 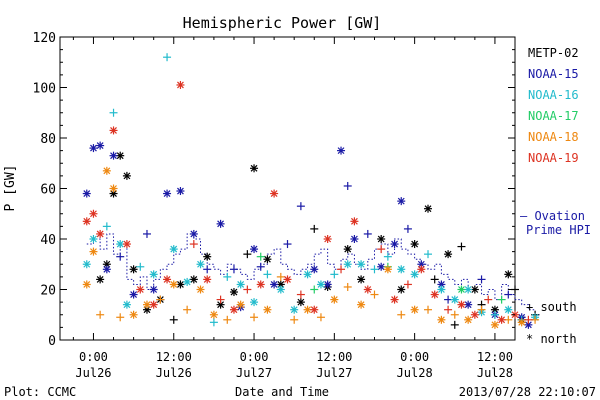 I want to click on legend-entry: NOAA-15, so click(x=553, y=74).